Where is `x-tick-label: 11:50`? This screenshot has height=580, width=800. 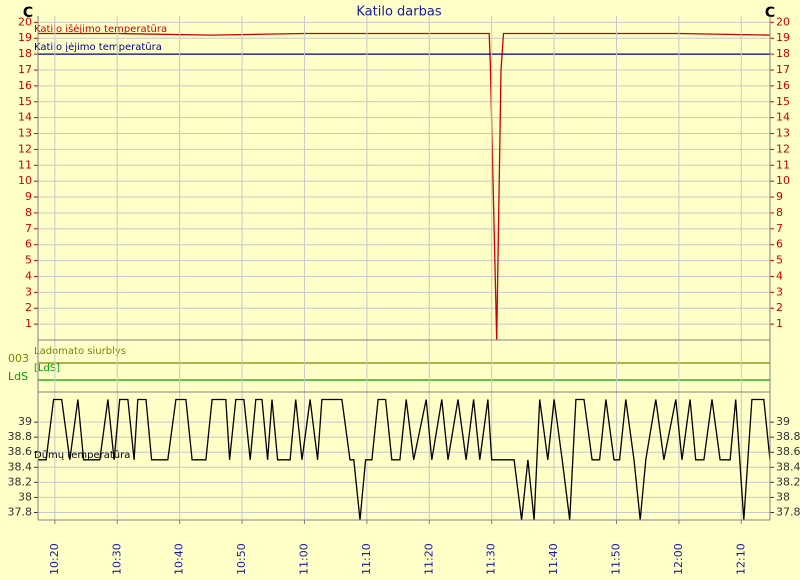 x-tick-label: 11:50 is located at coordinates (615, 559).